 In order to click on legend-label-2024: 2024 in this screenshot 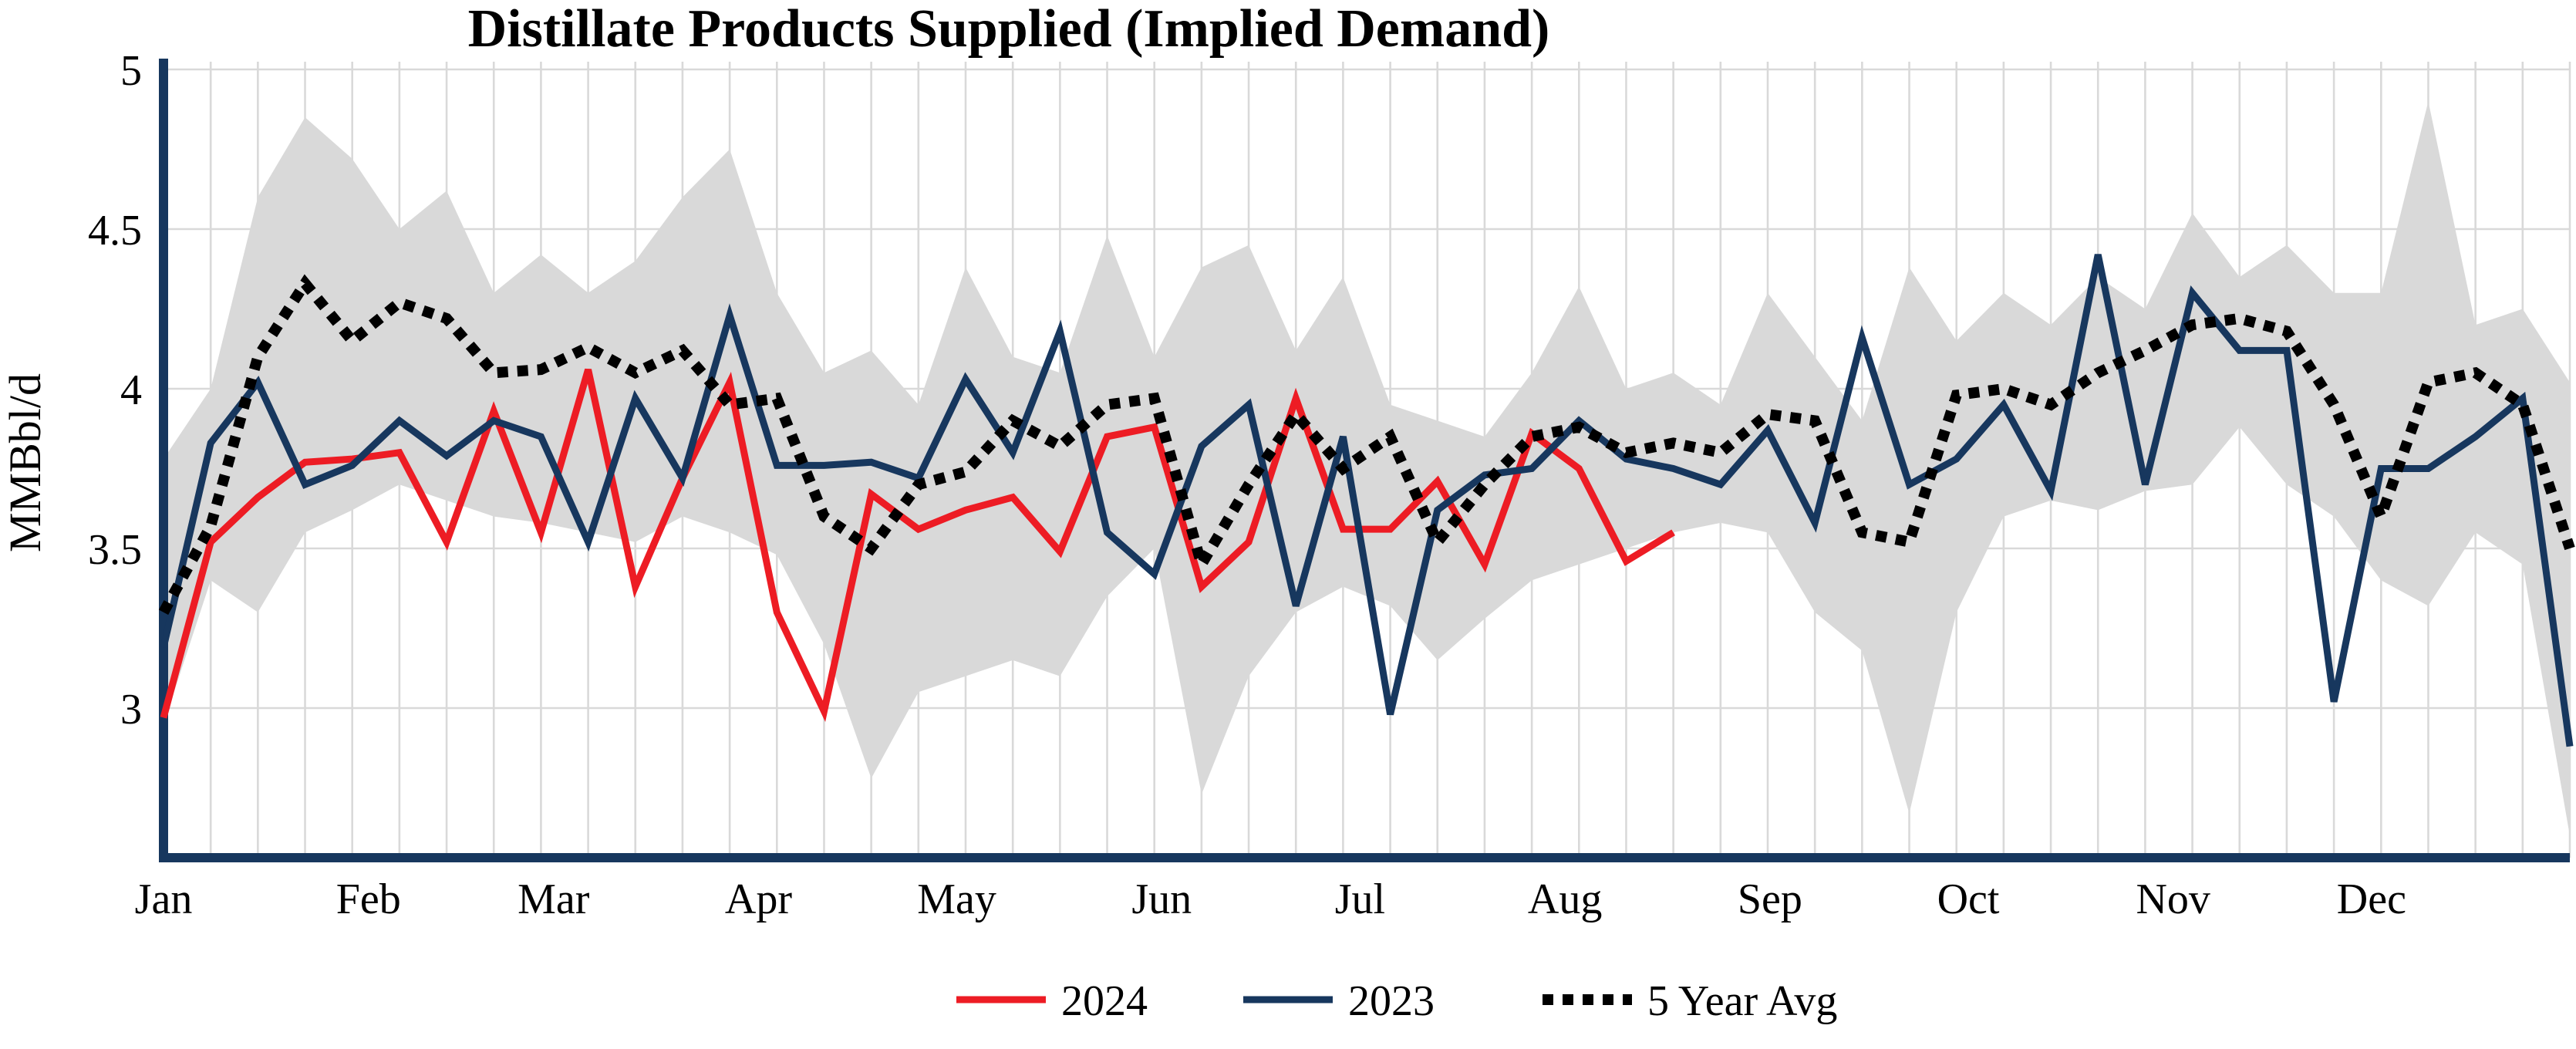, I will do `click(1104, 1001)`.